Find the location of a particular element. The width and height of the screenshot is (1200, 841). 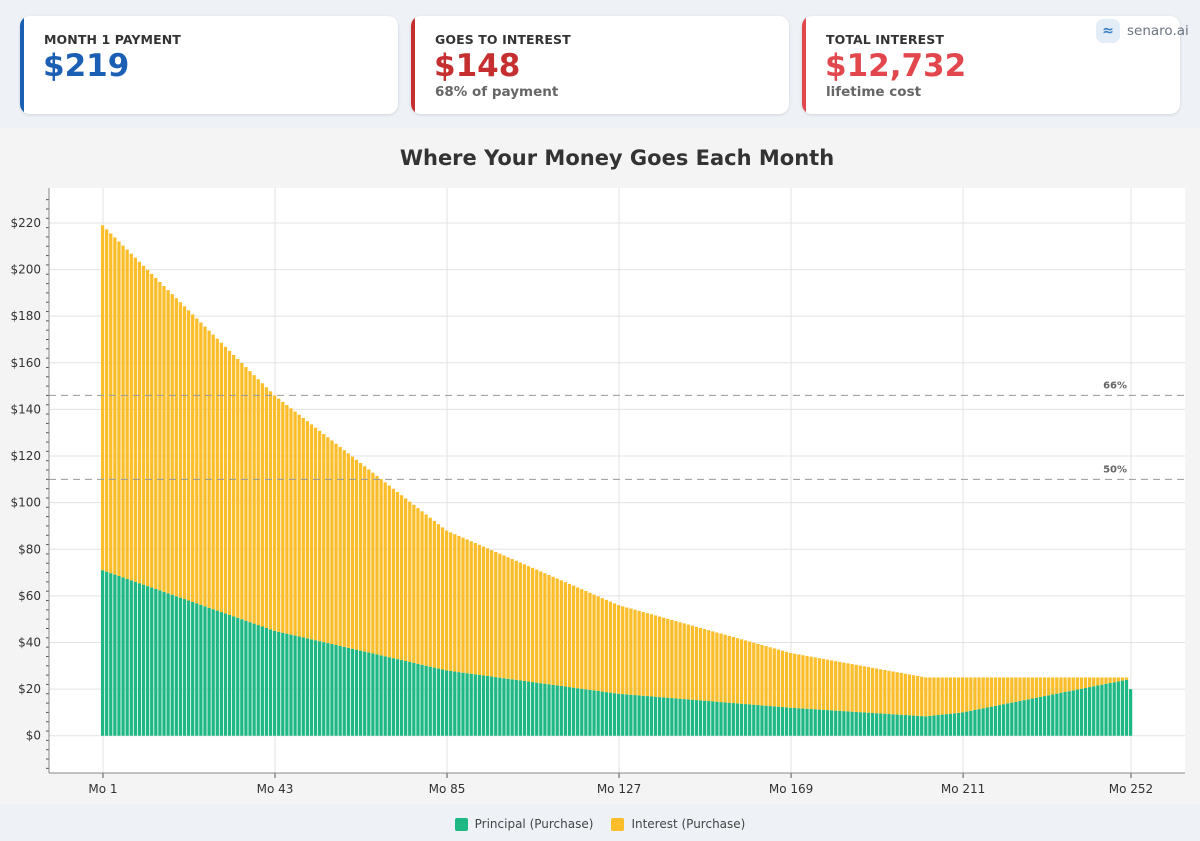

y-tick-label: $160 is located at coordinates (25, 363).